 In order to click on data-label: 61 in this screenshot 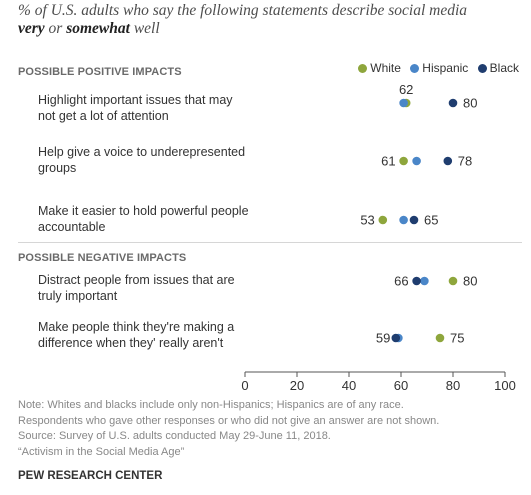, I will do `click(388, 161)`.